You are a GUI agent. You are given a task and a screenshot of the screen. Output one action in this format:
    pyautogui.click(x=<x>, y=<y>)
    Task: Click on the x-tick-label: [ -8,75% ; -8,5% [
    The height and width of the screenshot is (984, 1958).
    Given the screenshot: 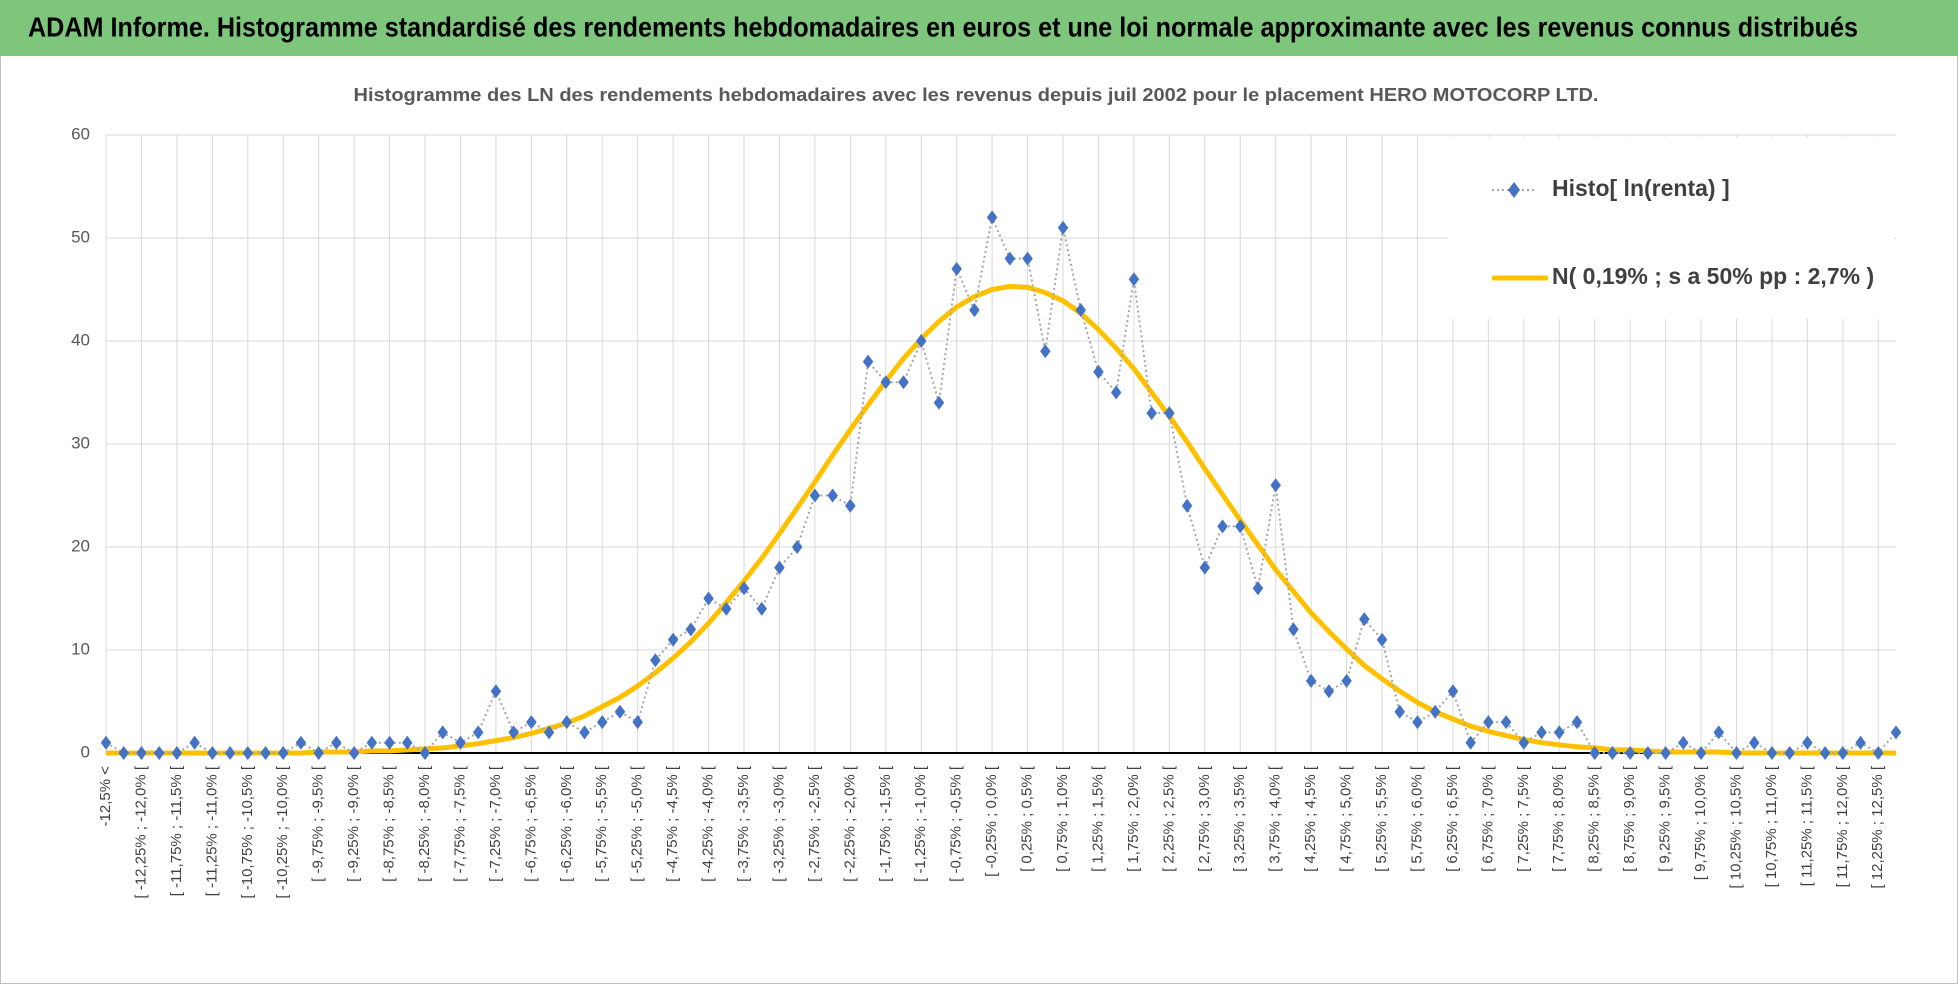 What is the action you would take?
    pyautogui.click(x=389, y=823)
    